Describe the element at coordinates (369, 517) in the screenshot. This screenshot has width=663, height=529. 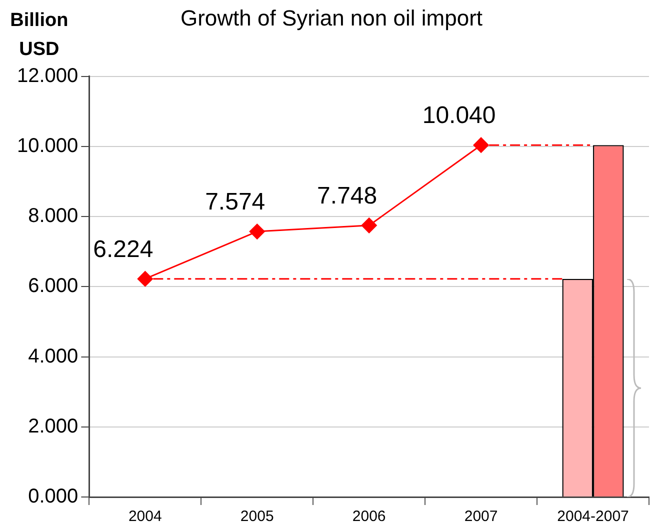
I see `x-tick-label: 2006` at that location.